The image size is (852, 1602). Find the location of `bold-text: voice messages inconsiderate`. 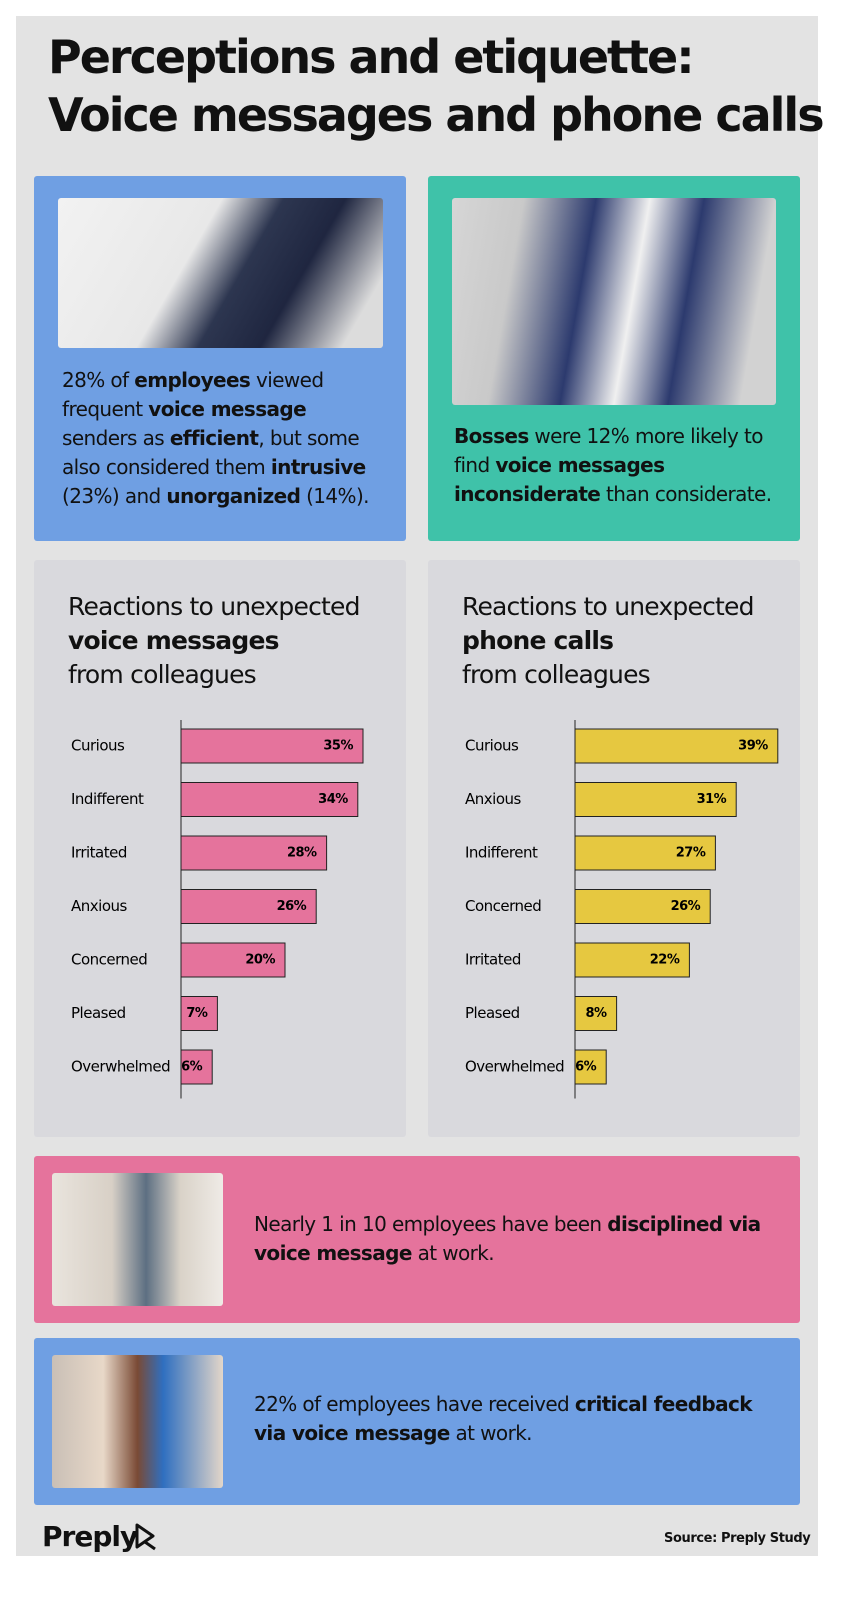

bold-text: voice messages inconsiderate is located at coordinates (562, 479).